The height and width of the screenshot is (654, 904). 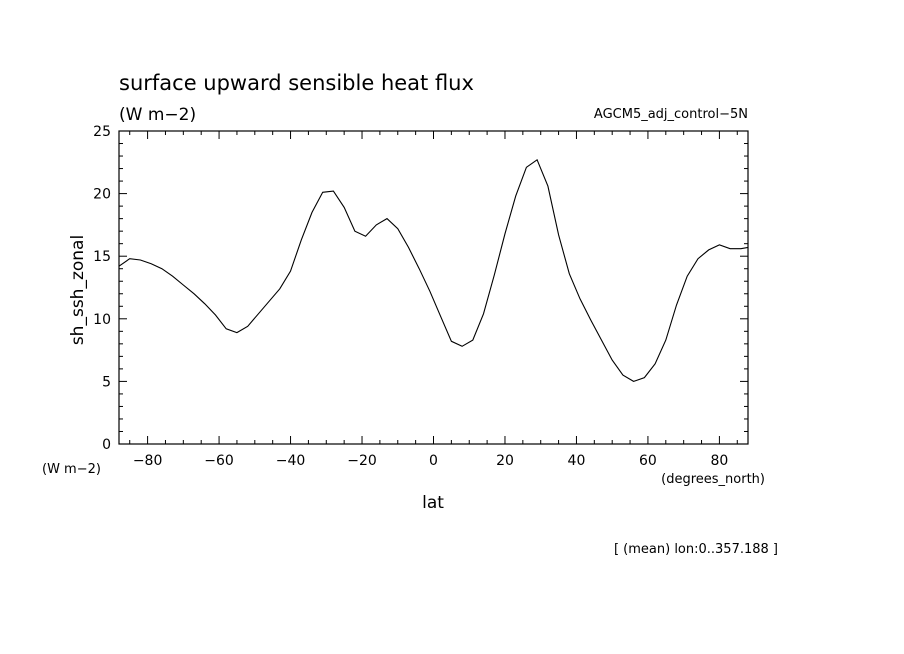 What do you see at coordinates (577, 461) in the screenshot?
I see `x-tick-label: 40` at bounding box center [577, 461].